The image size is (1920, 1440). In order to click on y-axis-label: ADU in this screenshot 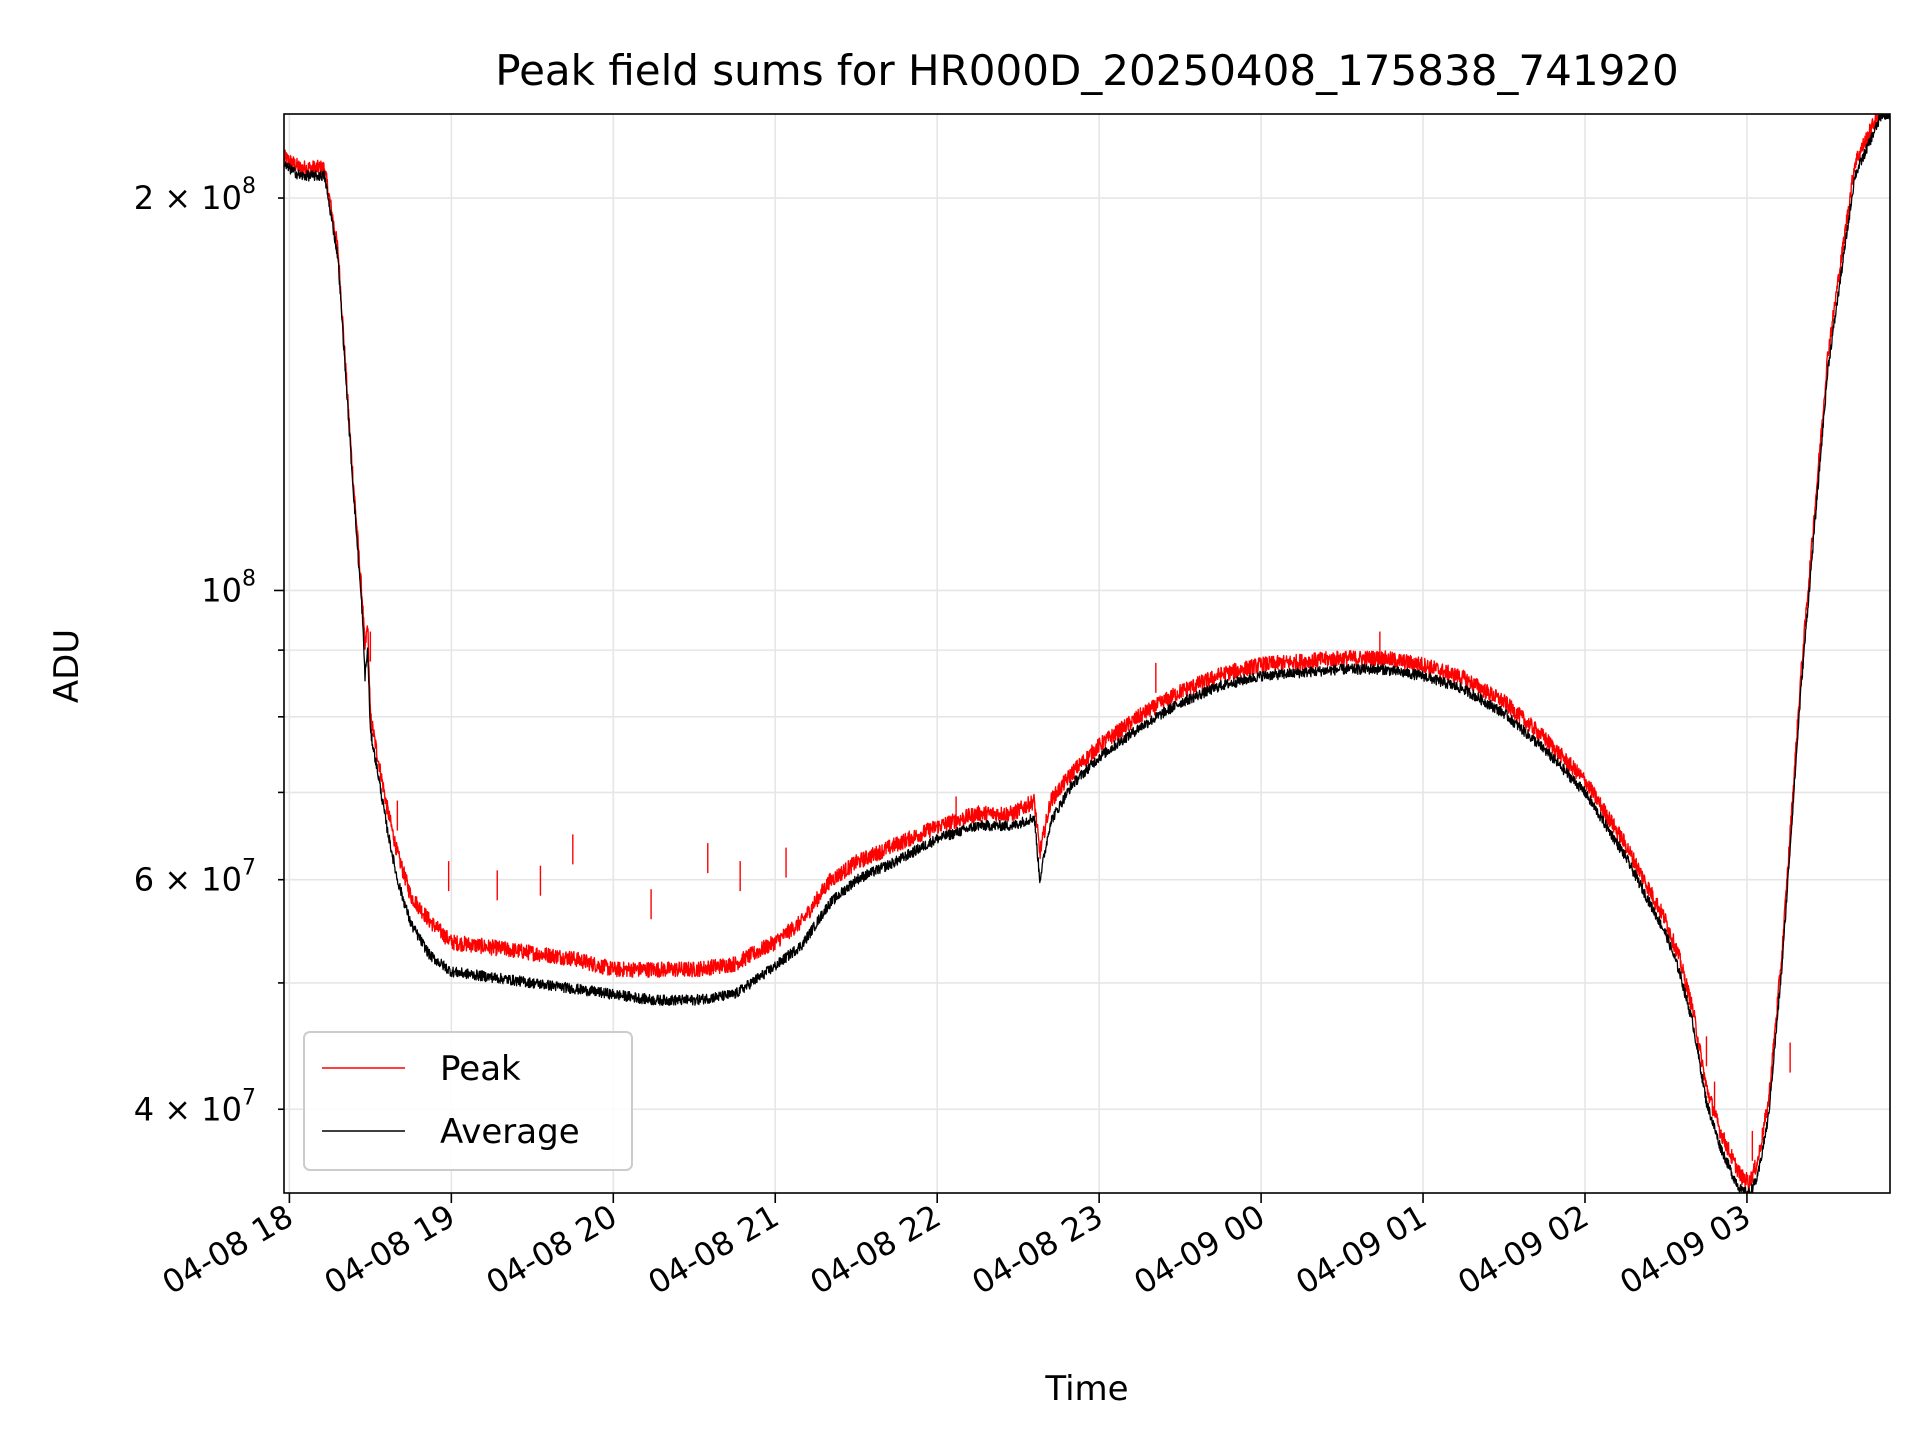, I will do `click(67, 666)`.